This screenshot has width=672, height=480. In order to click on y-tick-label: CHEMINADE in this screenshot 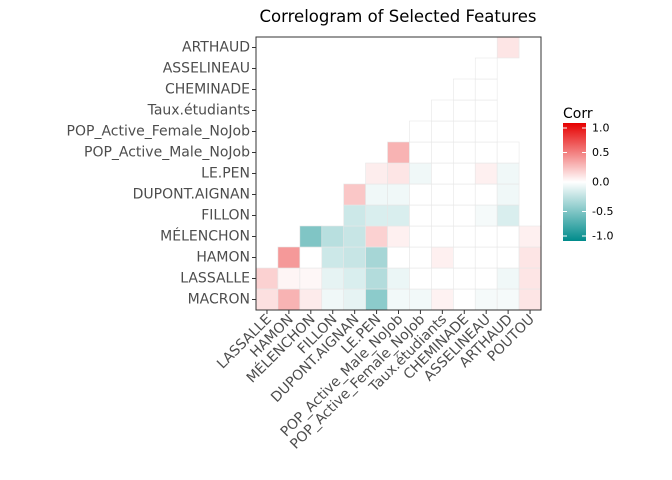, I will do `click(207, 90)`.